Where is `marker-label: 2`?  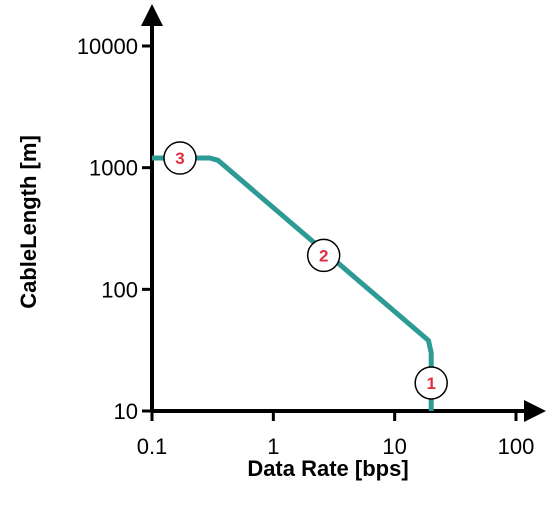 marker-label: 2 is located at coordinates (323, 255).